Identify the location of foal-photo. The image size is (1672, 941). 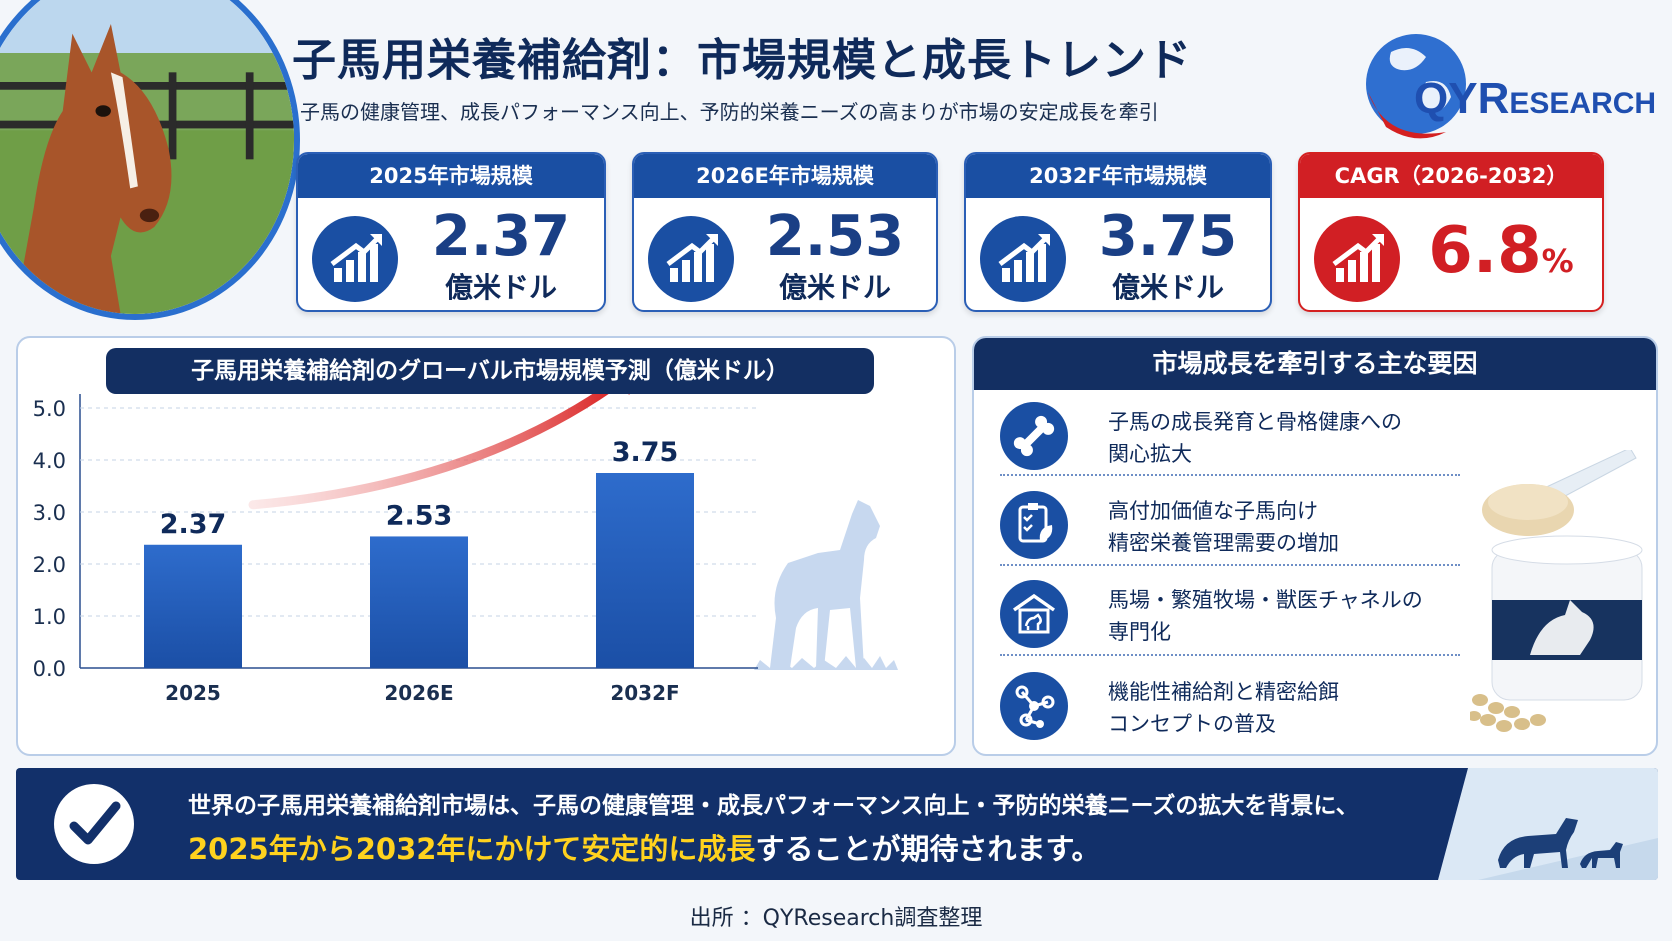
(150, 160).